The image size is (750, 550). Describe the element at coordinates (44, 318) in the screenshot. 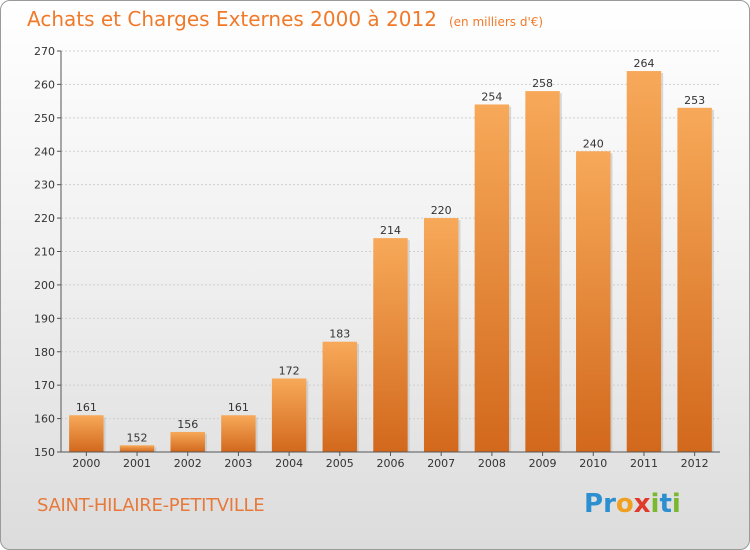

I see `y-tick-label: 190` at that location.